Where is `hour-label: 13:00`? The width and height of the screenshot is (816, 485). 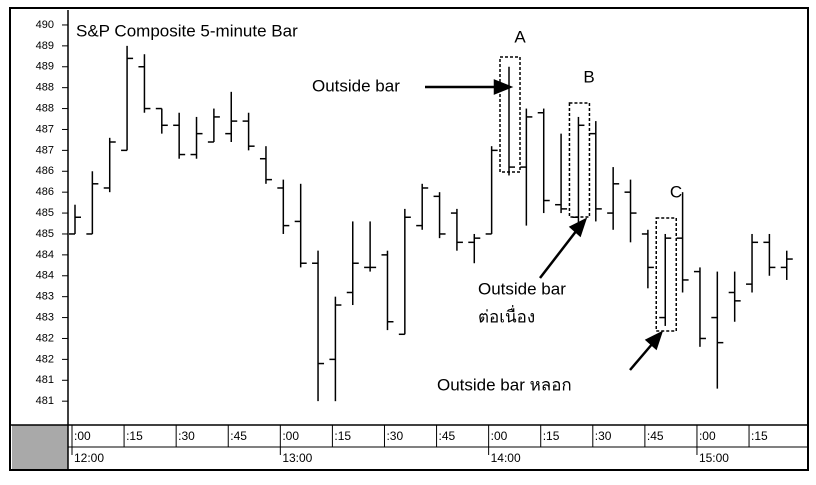 hour-label: 13:00 is located at coordinates (297, 458).